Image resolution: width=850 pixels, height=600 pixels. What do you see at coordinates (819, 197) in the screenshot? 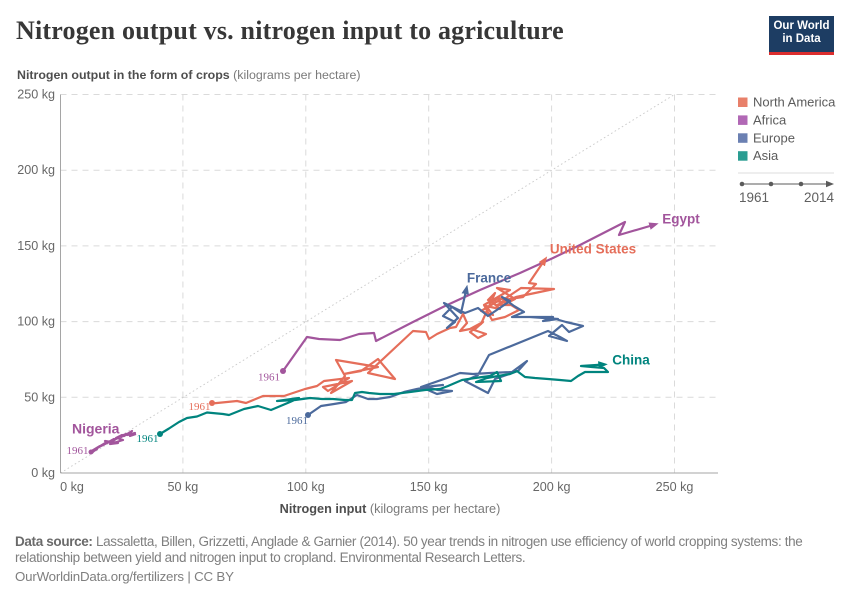
I see `svg-text: 2014` at bounding box center [819, 197].